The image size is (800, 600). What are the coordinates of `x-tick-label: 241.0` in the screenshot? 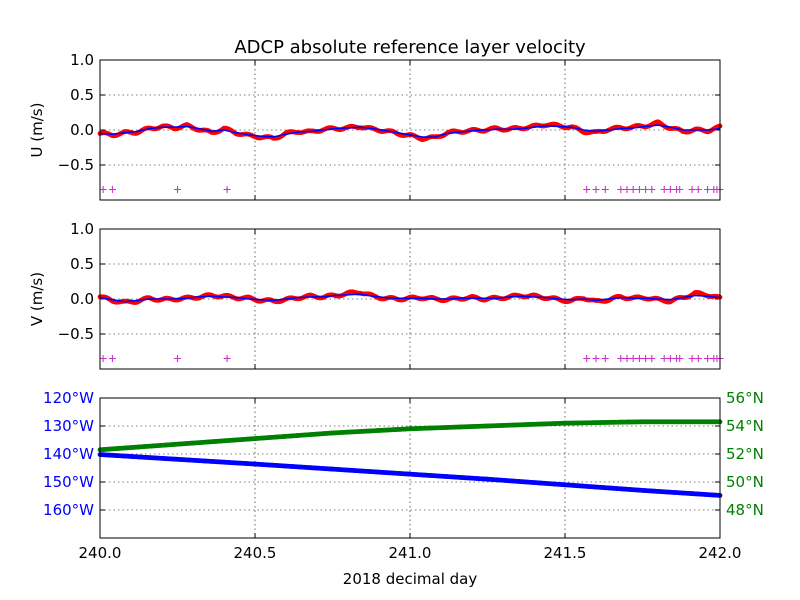 It's located at (410, 553).